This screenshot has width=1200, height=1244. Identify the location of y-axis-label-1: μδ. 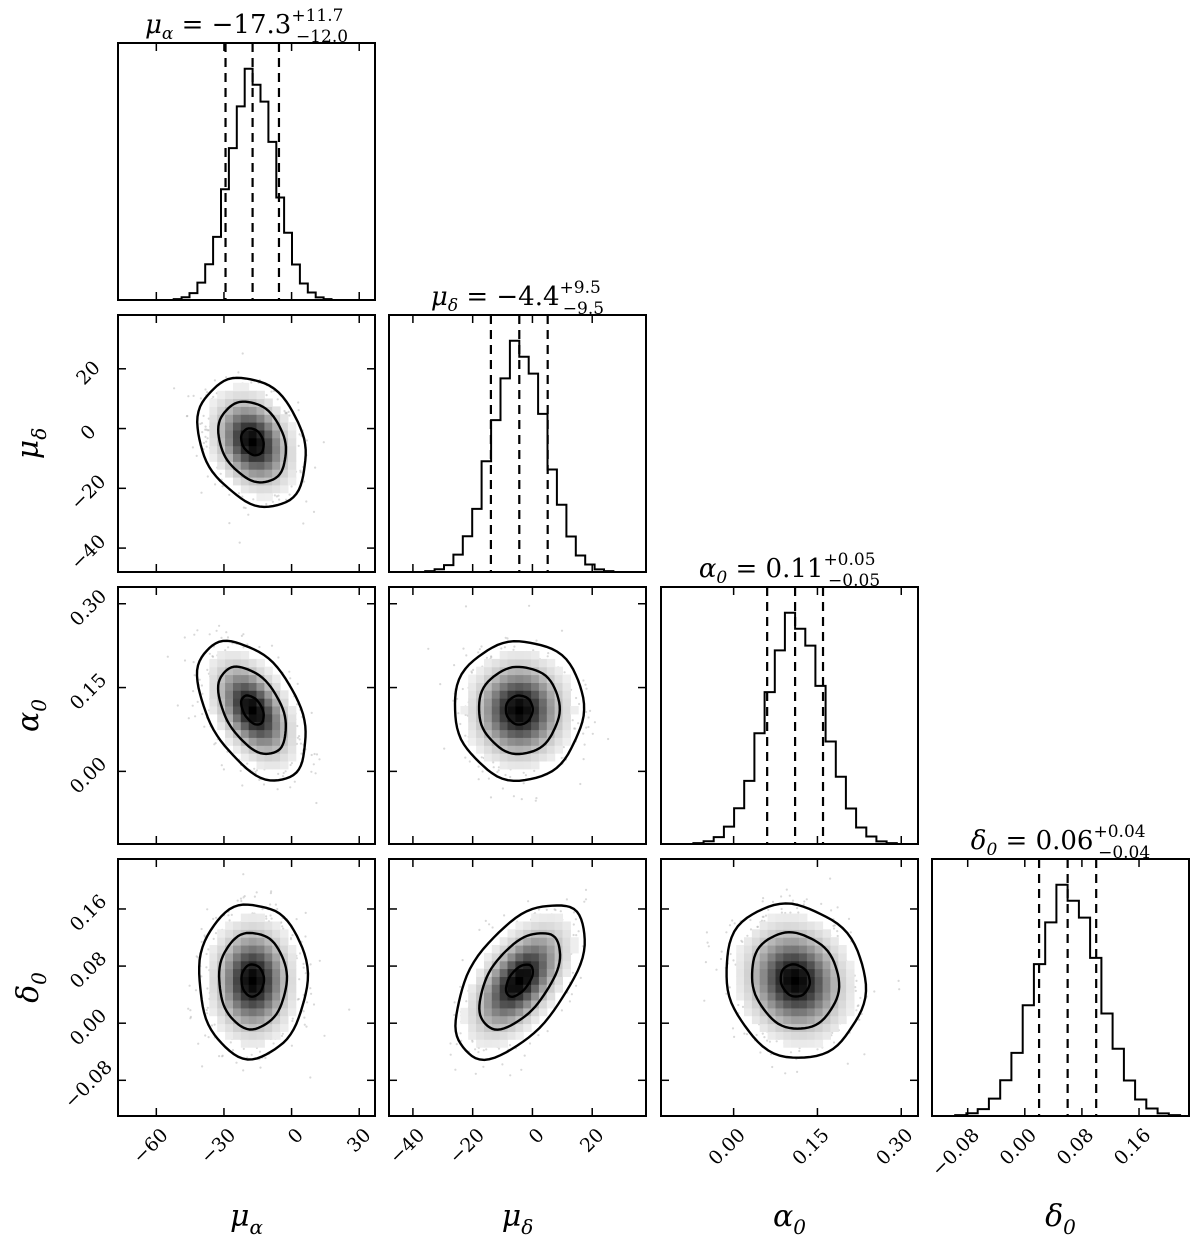
(31, 444).